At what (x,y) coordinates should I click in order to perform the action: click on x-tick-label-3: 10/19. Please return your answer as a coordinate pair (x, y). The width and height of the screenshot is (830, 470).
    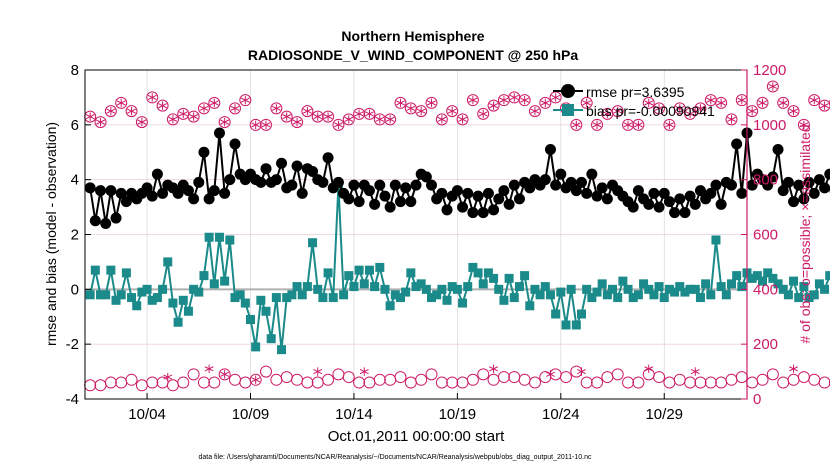
    Looking at the image, I should click on (458, 414).